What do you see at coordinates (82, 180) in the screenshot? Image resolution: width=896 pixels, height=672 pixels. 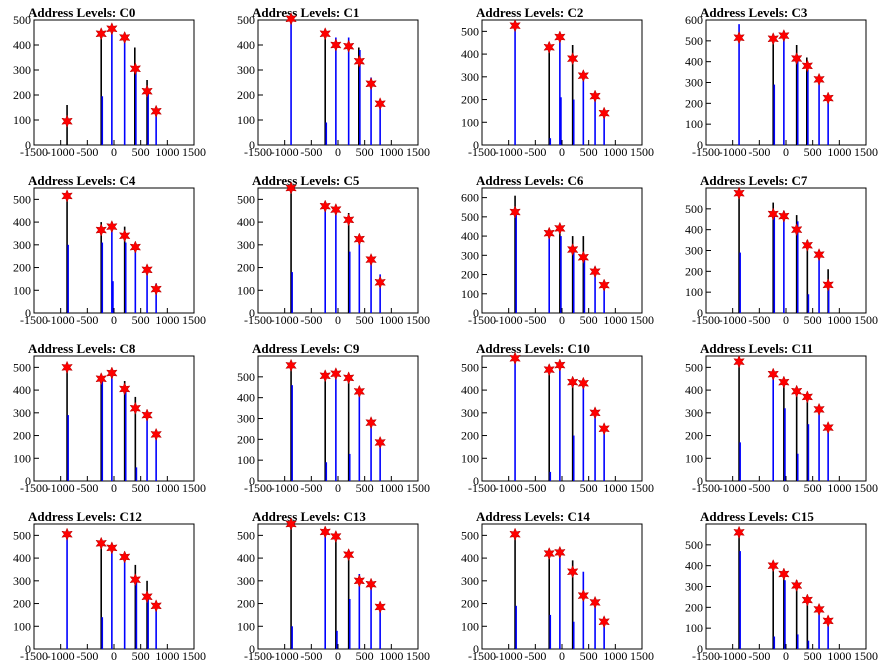 I see `chart-title: Address Levels: C4` at bounding box center [82, 180].